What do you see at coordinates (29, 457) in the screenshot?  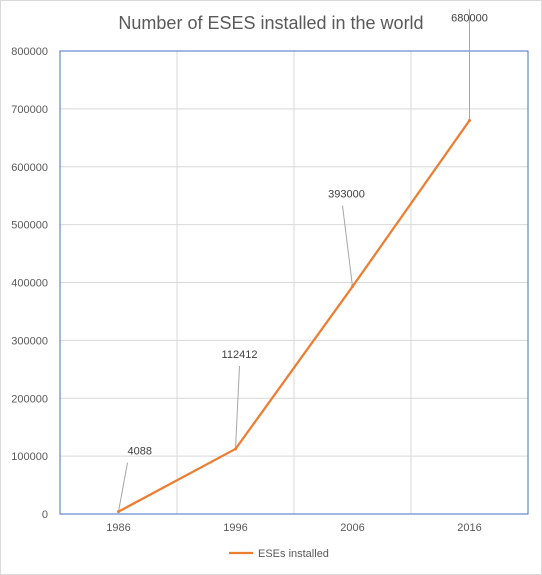 I see `y-tick-label: 100000` at bounding box center [29, 457].